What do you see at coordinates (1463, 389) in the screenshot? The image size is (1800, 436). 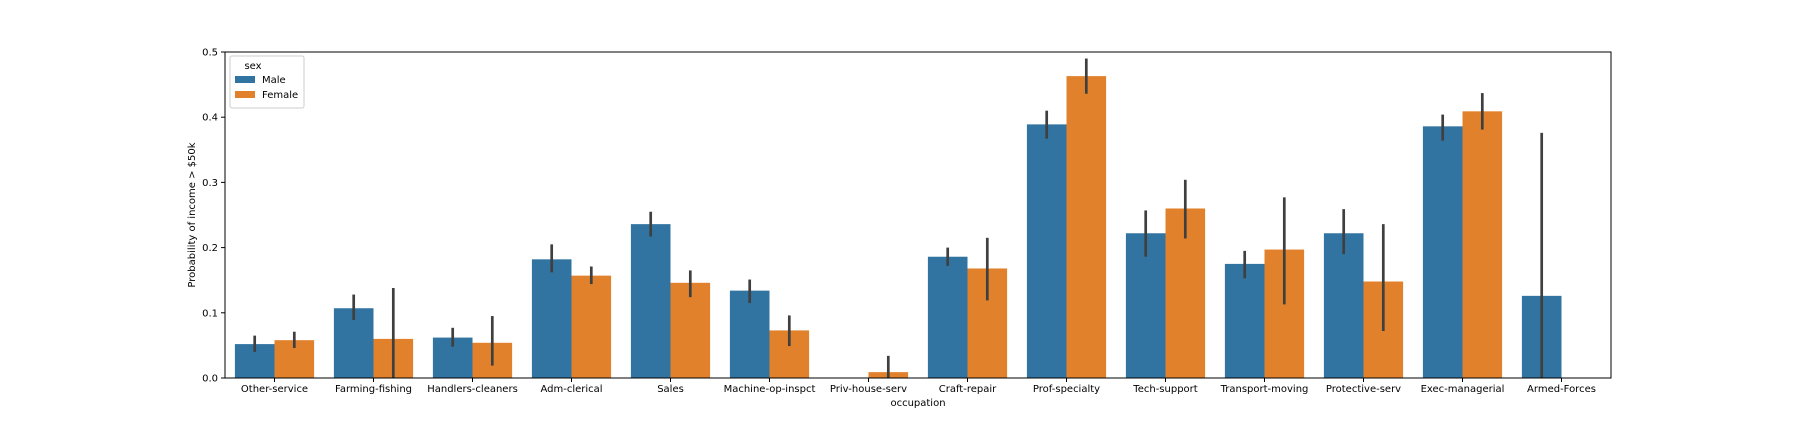 I see `x-tick-label: Exec-managerial` at bounding box center [1463, 389].